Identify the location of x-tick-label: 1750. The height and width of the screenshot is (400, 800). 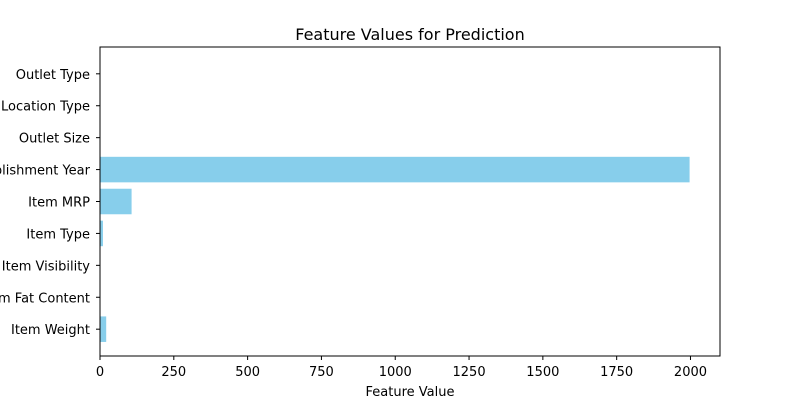
(616, 372).